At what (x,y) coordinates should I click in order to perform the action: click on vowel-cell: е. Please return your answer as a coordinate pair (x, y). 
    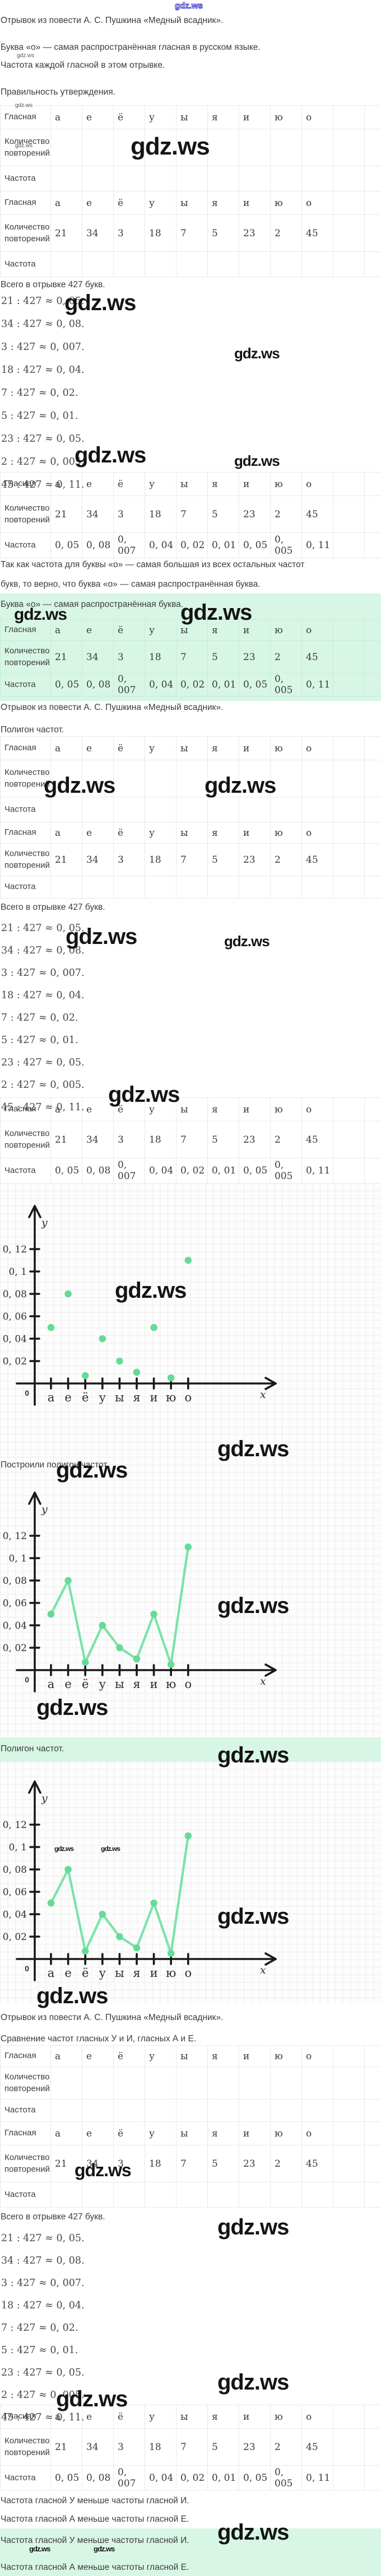
    Looking at the image, I should click on (98, 833).